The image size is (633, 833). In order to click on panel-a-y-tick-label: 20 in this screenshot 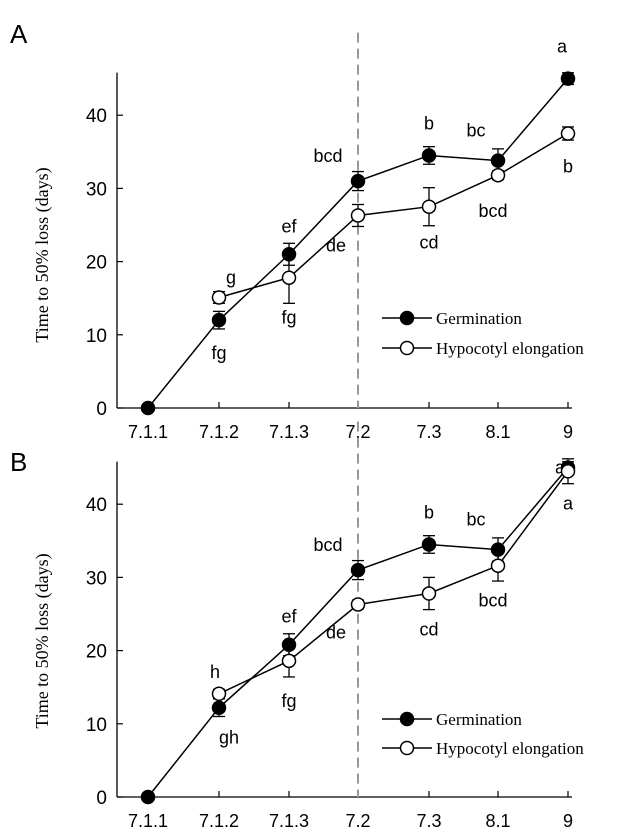, I will do `click(96, 263)`.